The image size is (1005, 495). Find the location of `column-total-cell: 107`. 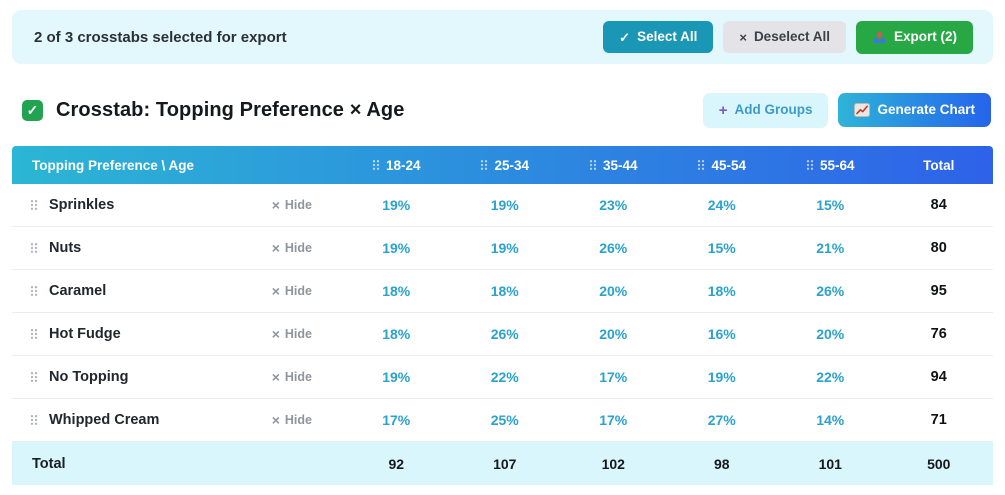

column-total-cell: 107 is located at coordinates (505, 463).